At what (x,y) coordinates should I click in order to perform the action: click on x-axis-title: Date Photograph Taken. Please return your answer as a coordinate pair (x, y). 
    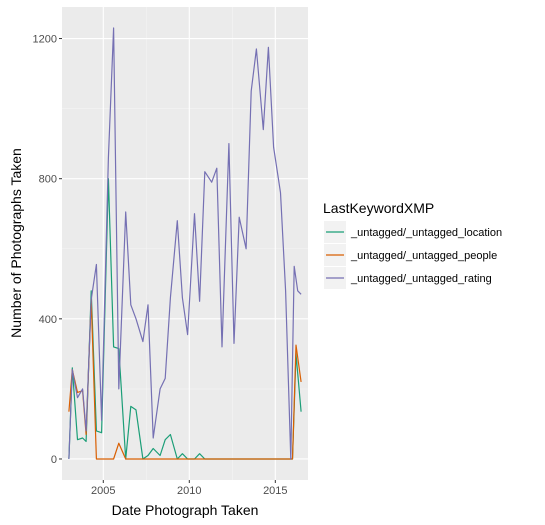
    Looking at the image, I should click on (185, 510).